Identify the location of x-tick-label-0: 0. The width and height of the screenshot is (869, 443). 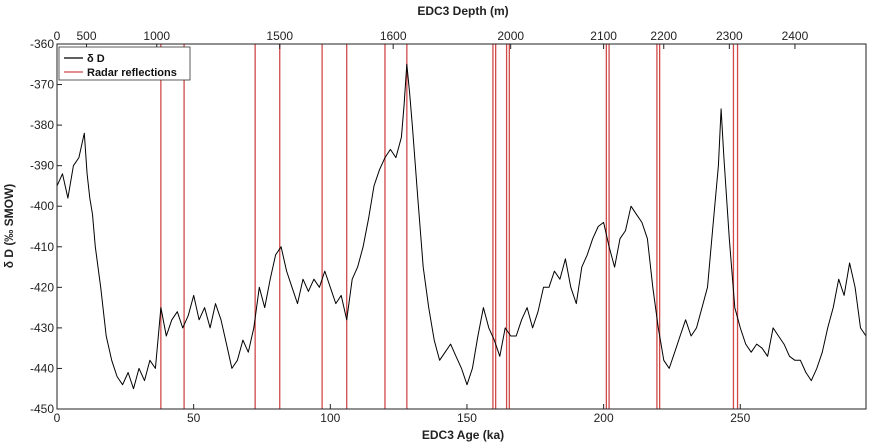
(57, 418).